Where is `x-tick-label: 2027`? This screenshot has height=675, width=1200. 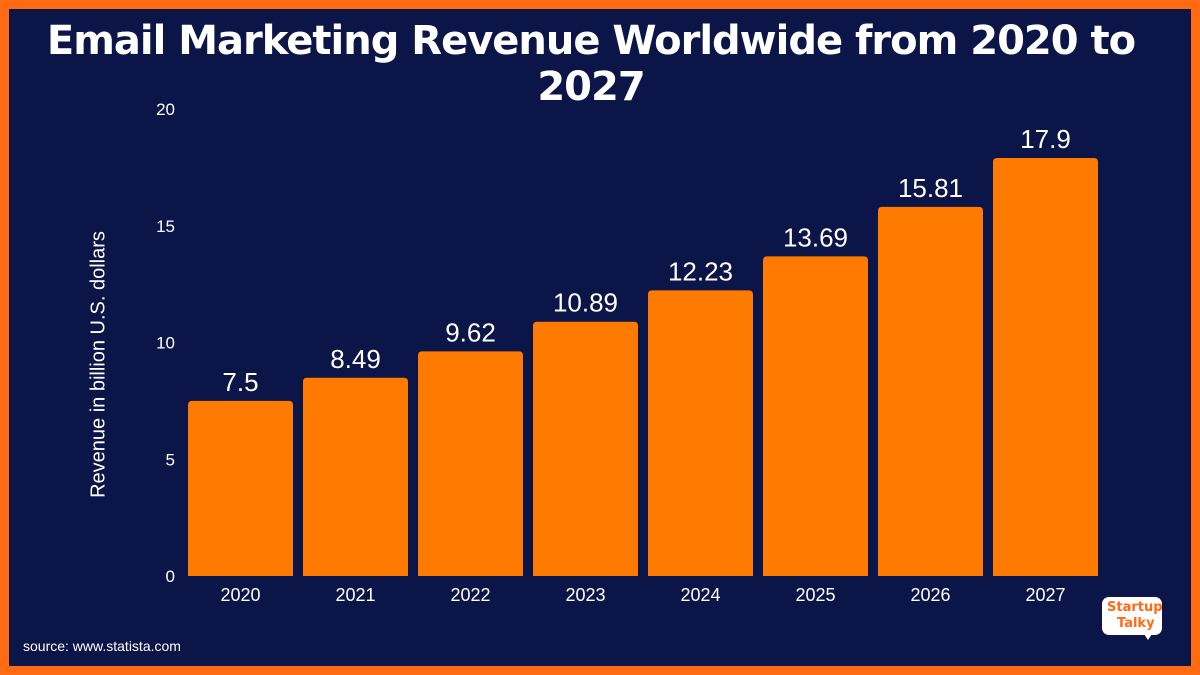 x-tick-label: 2027 is located at coordinates (1045, 595).